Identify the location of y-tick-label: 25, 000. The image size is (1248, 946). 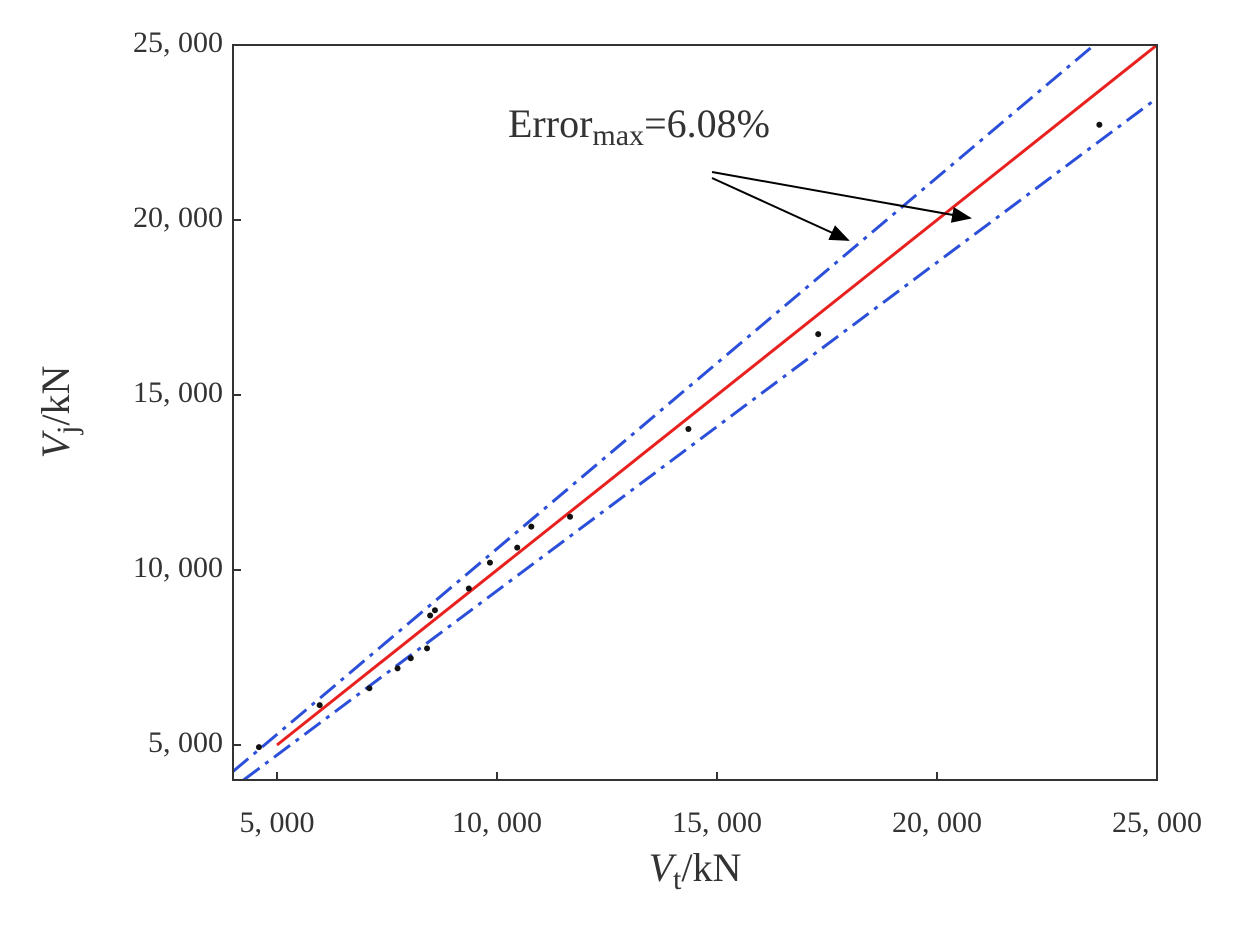
(178, 42).